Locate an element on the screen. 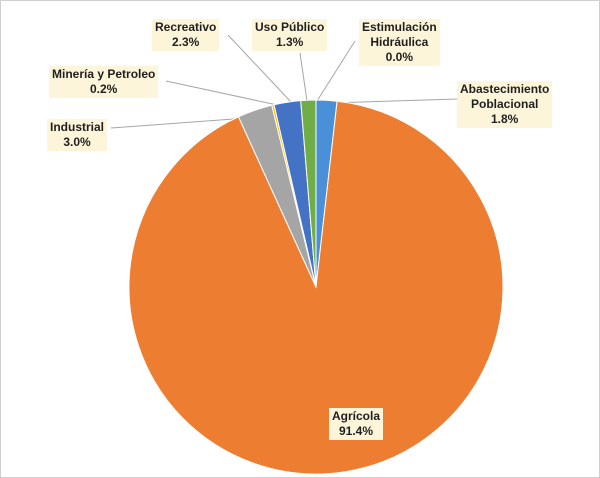 The height and width of the screenshot is (478, 600). label-agricola-name: Agrícola is located at coordinates (356, 416).